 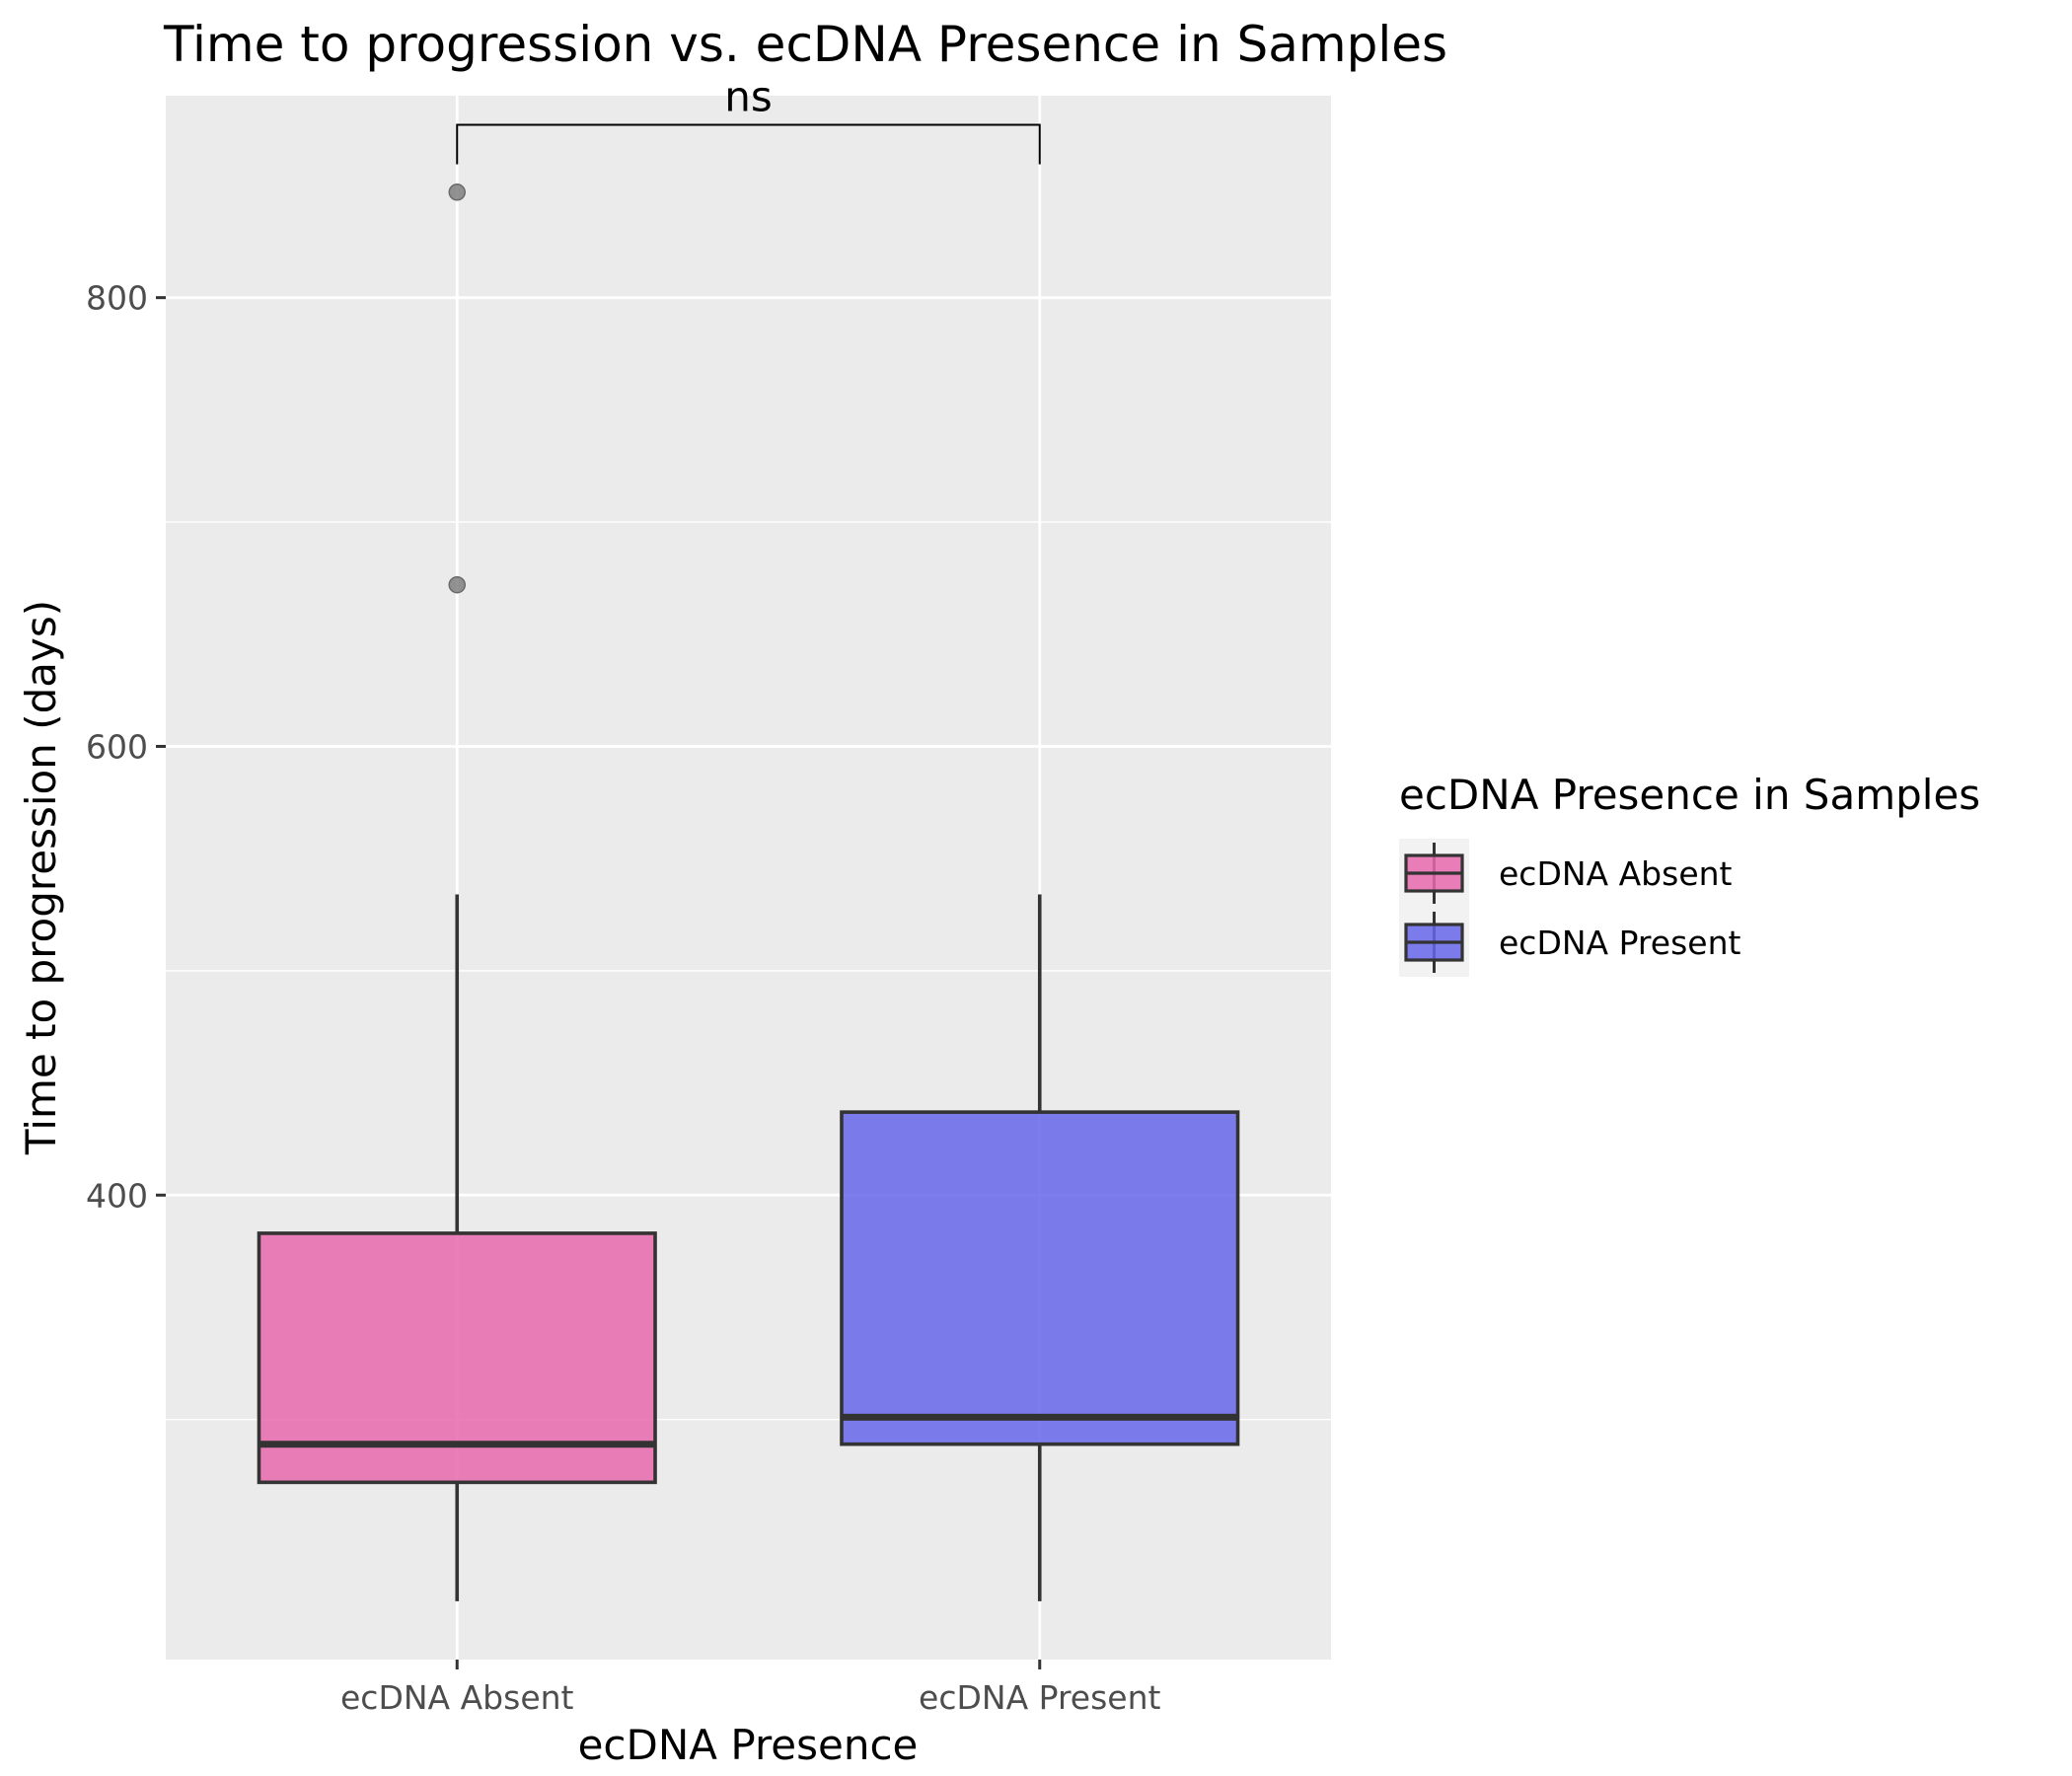 I want to click on y-axis: 400 600 800, so click(x=126, y=747).